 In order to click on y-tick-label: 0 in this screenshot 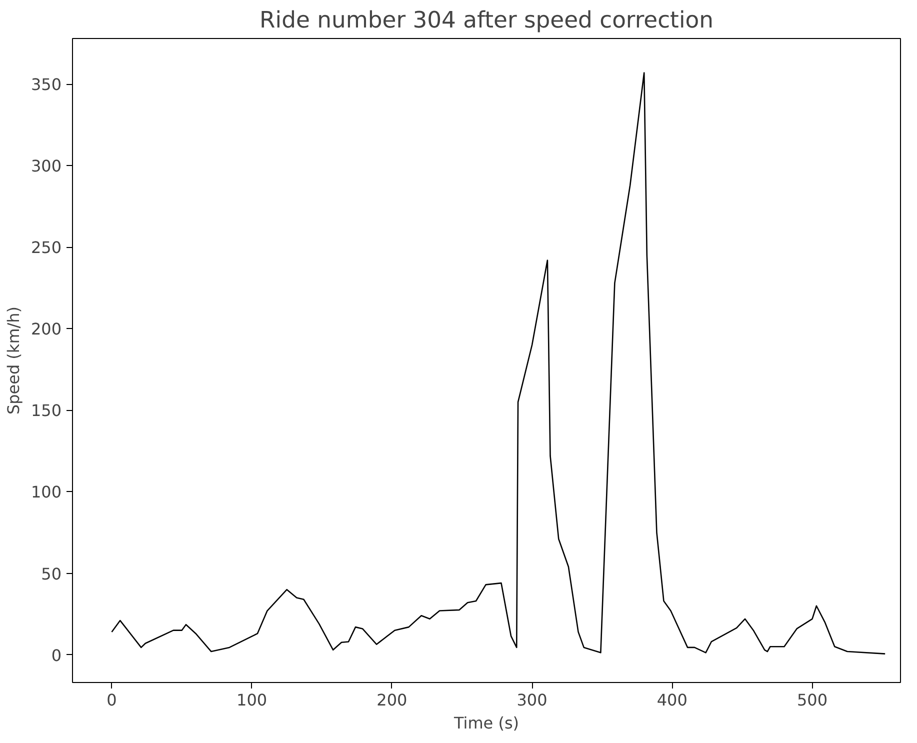, I will do `click(56, 655)`.